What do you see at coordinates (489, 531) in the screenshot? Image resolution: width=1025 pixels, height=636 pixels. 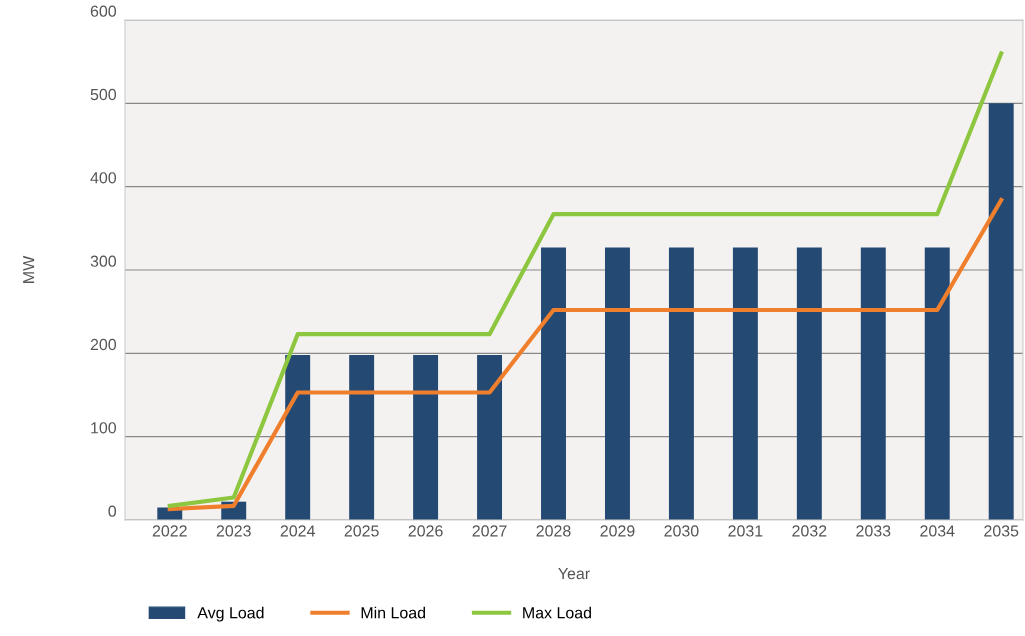 I see `x-tick-label: 2027` at bounding box center [489, 531].